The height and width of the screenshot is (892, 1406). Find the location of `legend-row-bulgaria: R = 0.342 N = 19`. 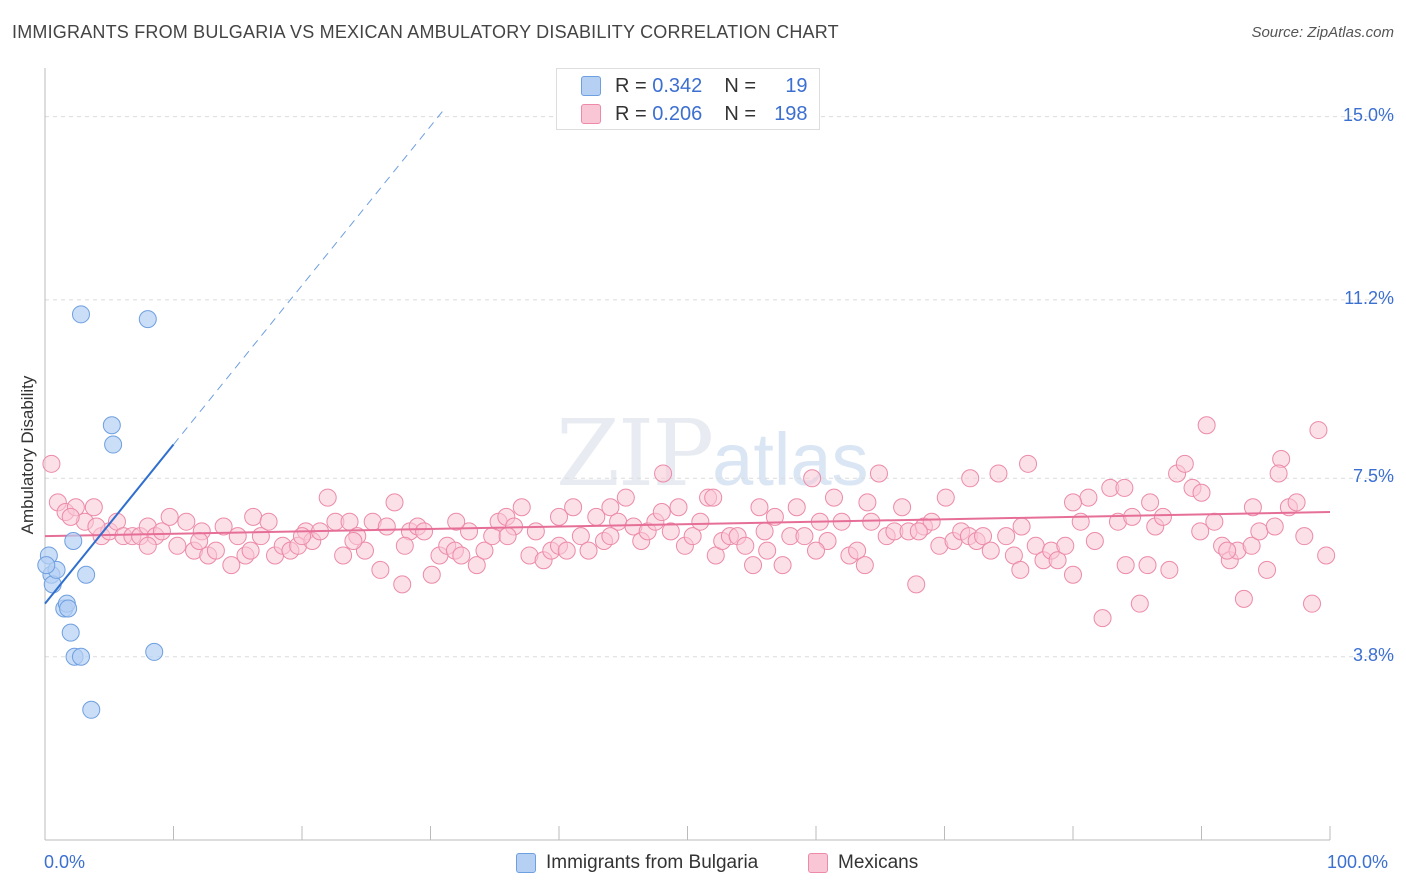

legend-row-bulgaria: R = 0.342 N = 19 is located at coordinates (694, 86).